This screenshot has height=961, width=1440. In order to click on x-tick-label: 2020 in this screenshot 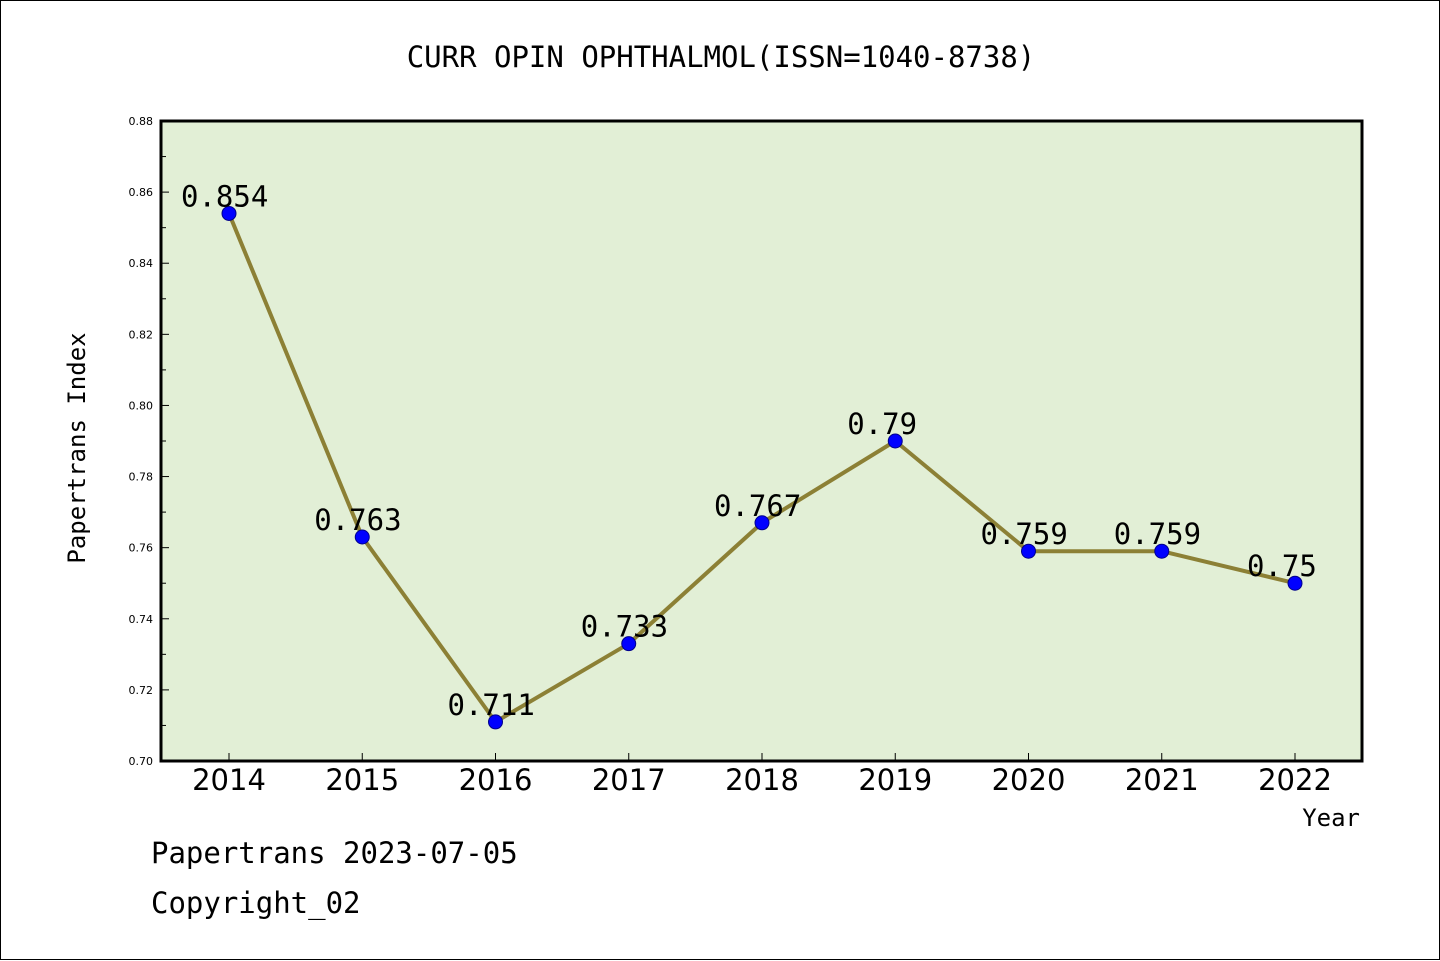, I will do `click(1029, 780)`.